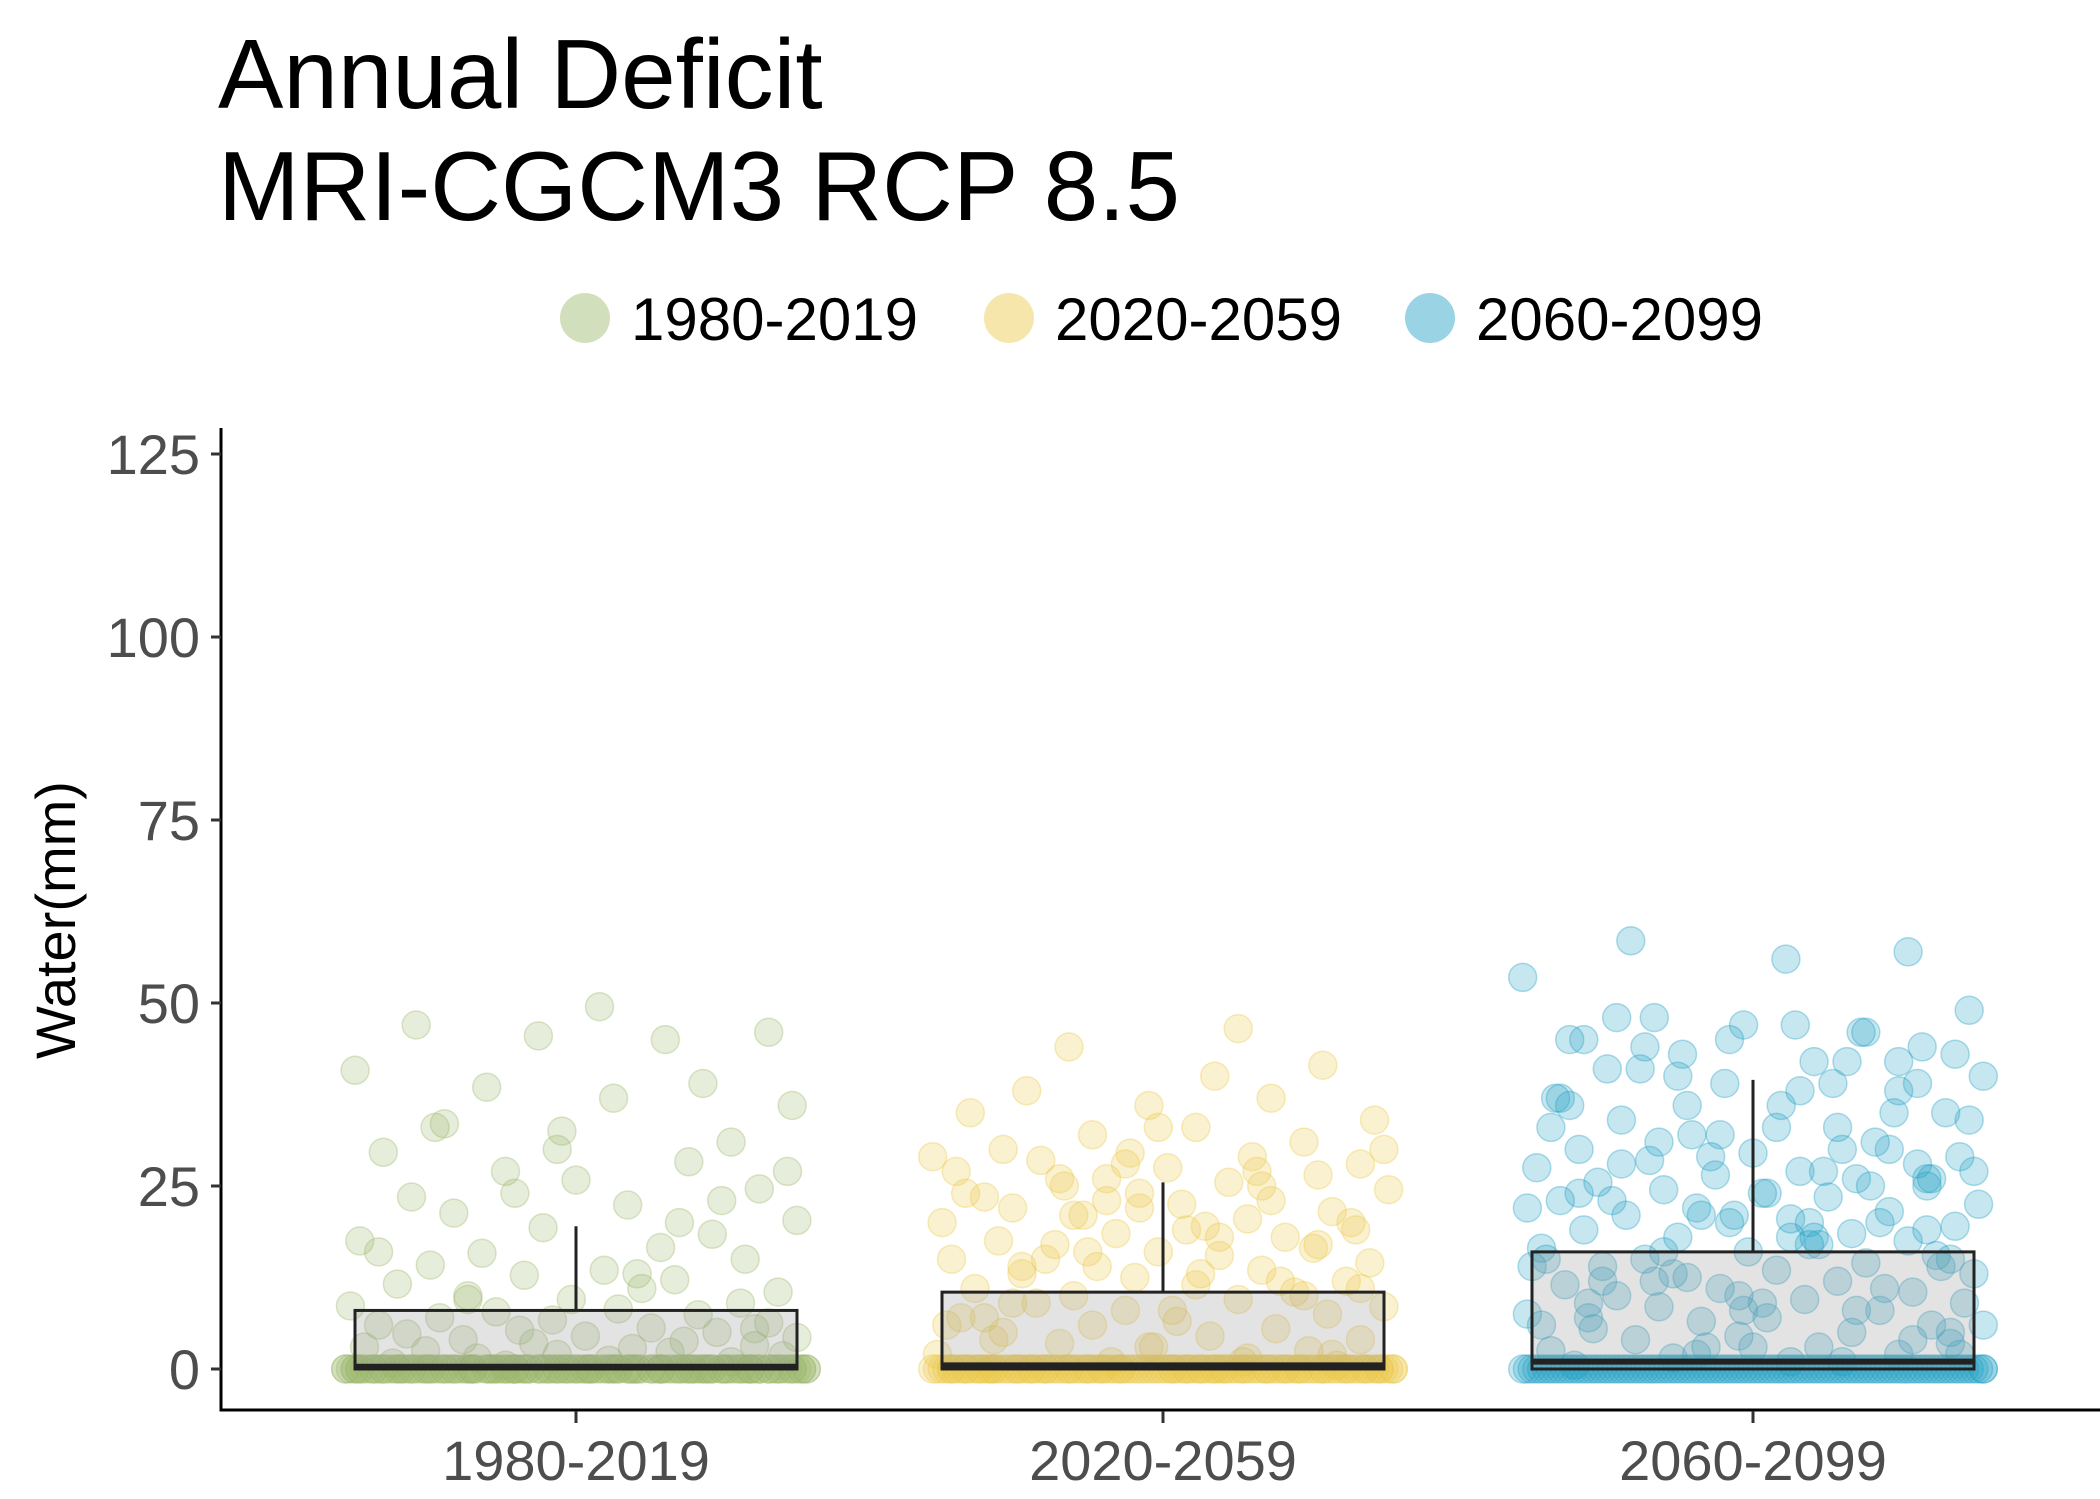 The image size is (2100, 1499). I want to click on y-tick-label: 100, so click(153, 637).